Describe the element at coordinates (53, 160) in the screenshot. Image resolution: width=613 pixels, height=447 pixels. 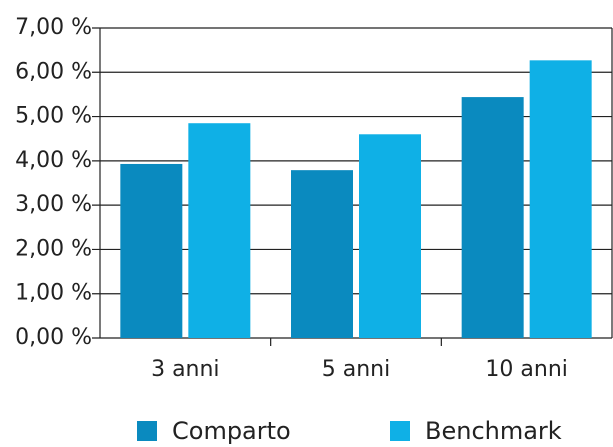
I see `y-tick-label: 4,00 %` at that location.